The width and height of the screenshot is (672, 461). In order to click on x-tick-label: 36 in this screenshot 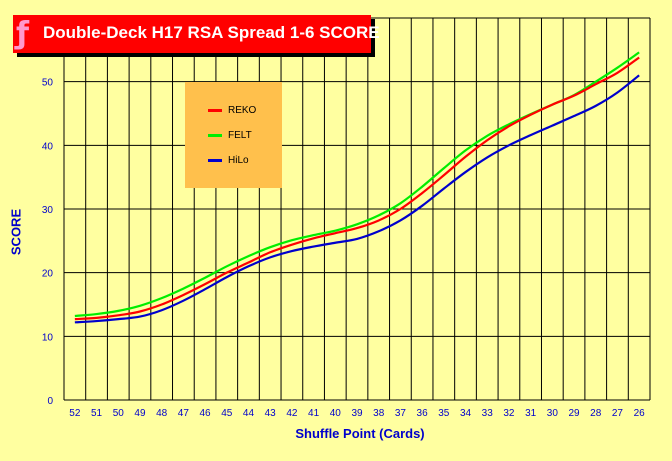, I will do `click(423, 413)`.